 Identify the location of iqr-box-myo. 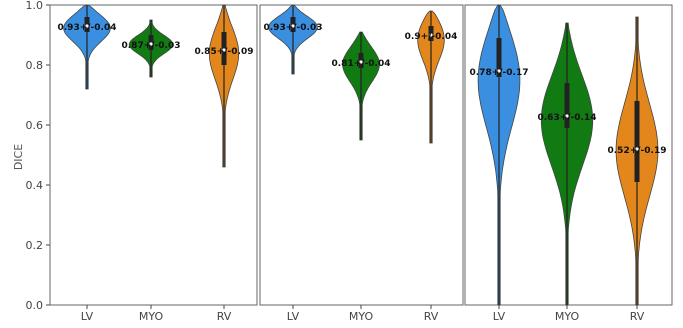
(567, 105).